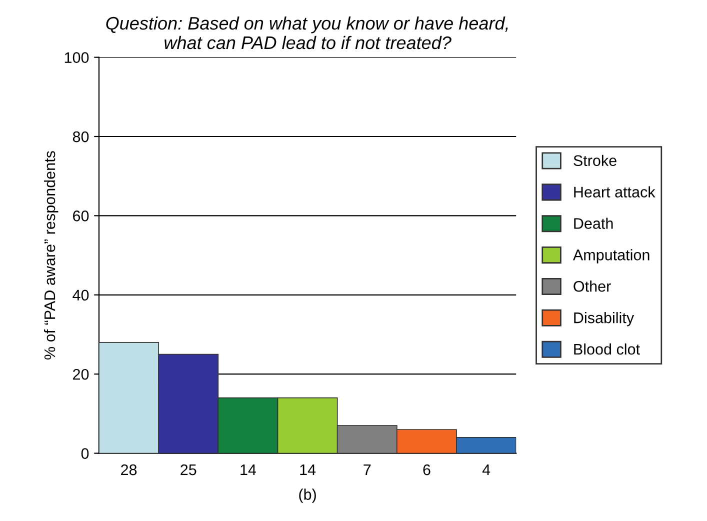  Describe the element at coordinates (607, 349) in the screenshot. I see `legend-label: Blood clot` at that location.